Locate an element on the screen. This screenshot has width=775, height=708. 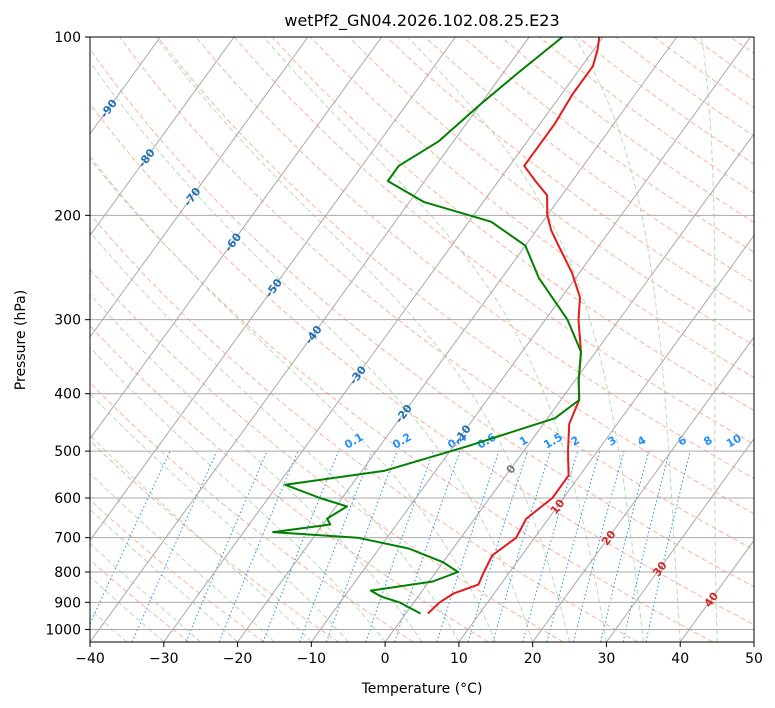
mixing-ratio-label: 1.5 is located at coordinates (552, 441).